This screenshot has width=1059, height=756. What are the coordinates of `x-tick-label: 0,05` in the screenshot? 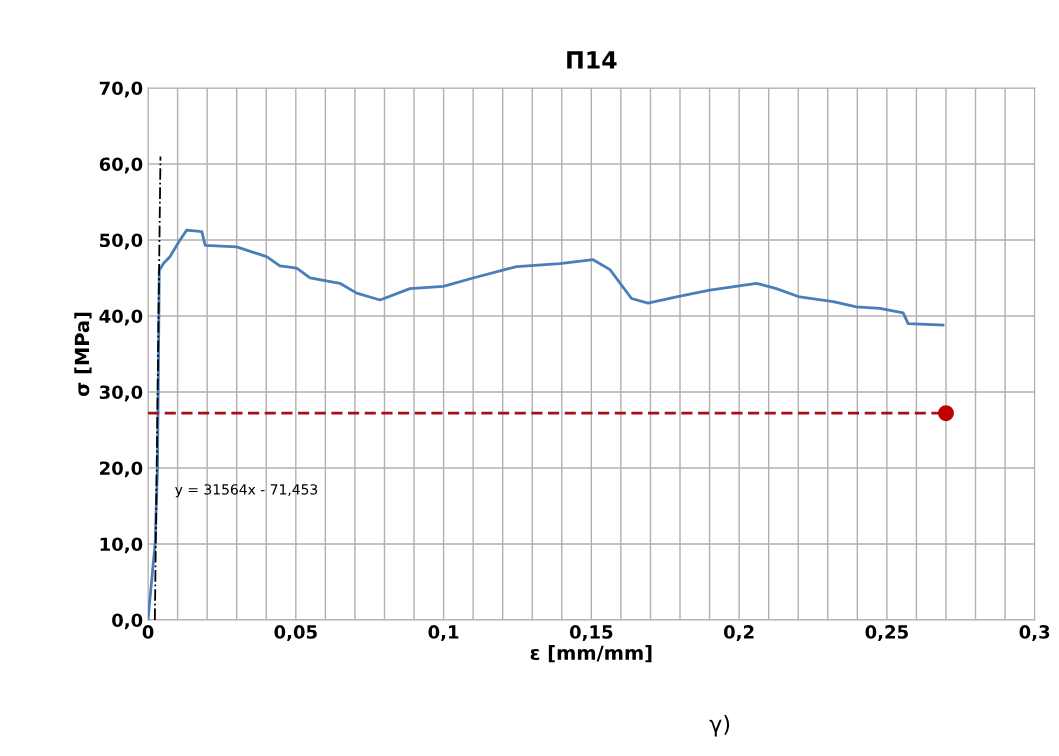 It's located at (295, 633).